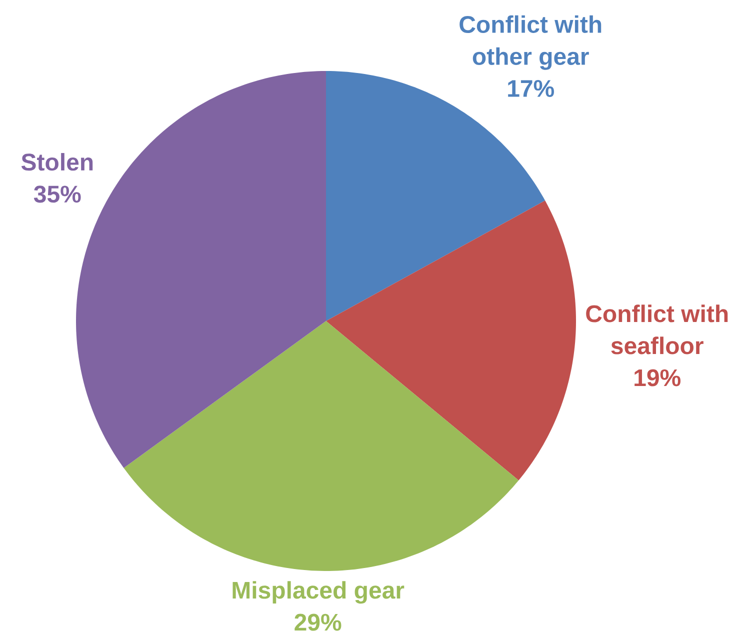 This screenshot has height=633, width=743. Describe the element at coordinates (57, 162) in the screenshot. I see `slice-label: Stolen` at that location.